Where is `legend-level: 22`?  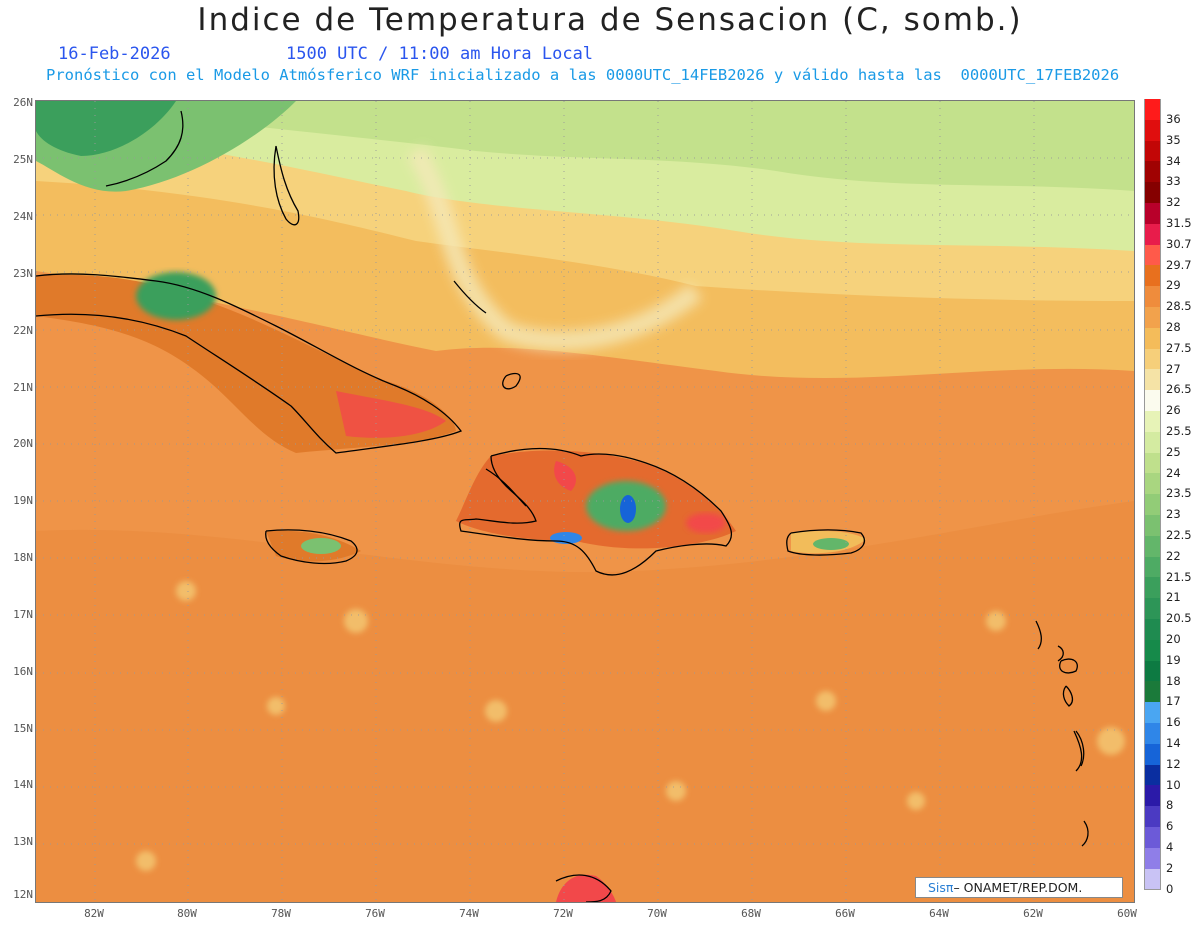
legend-level: 22 is located at coordinates (1173, 555).